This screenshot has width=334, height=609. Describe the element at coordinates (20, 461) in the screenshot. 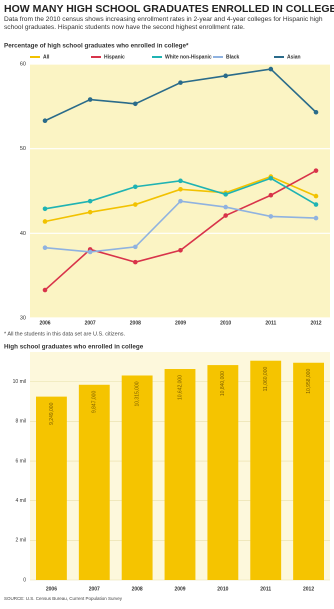

I see `y-tick-label: 6 mil` at that location.